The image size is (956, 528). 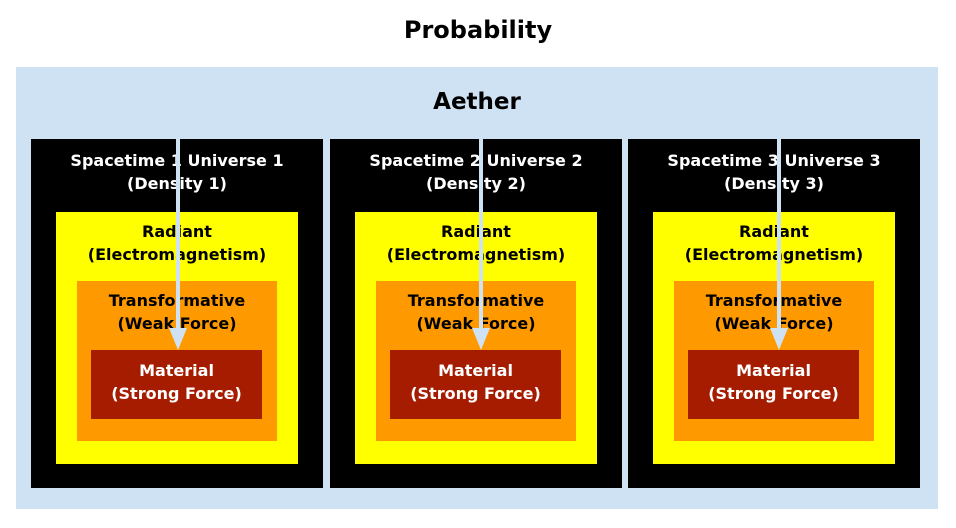 I want to click on radiant-label-1: Radiant (Electromagnetism), so click(x=177, y=243).